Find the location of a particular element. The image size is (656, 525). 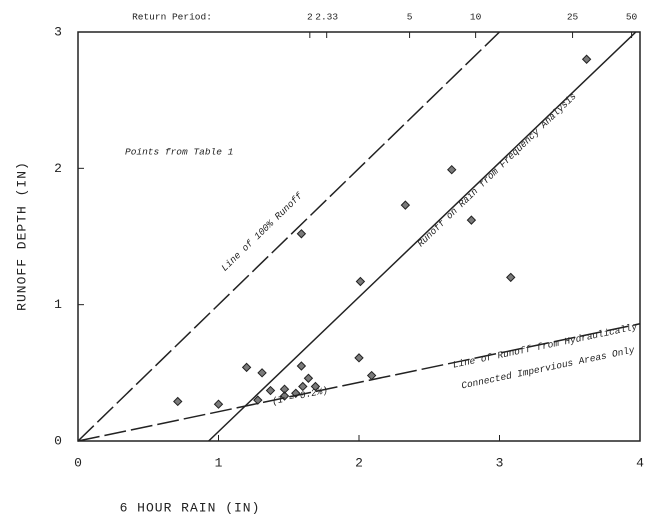

top-tick-label: 5 is located at coordinates (410, 17).